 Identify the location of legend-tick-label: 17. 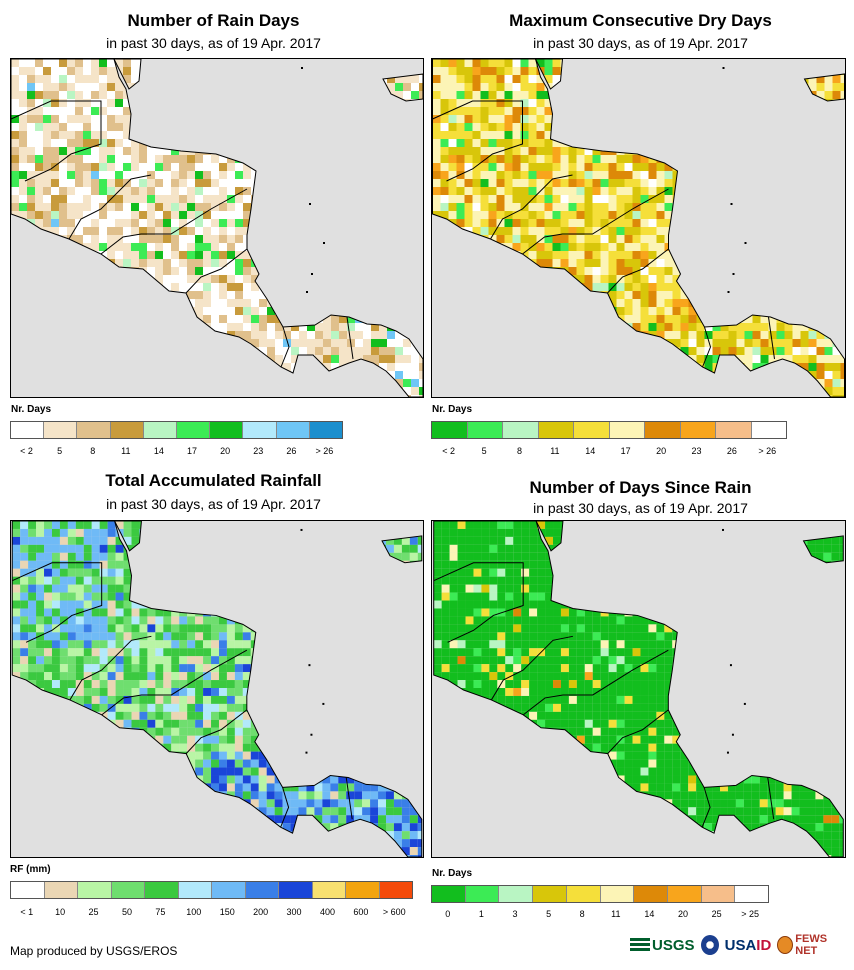
(625, 451).